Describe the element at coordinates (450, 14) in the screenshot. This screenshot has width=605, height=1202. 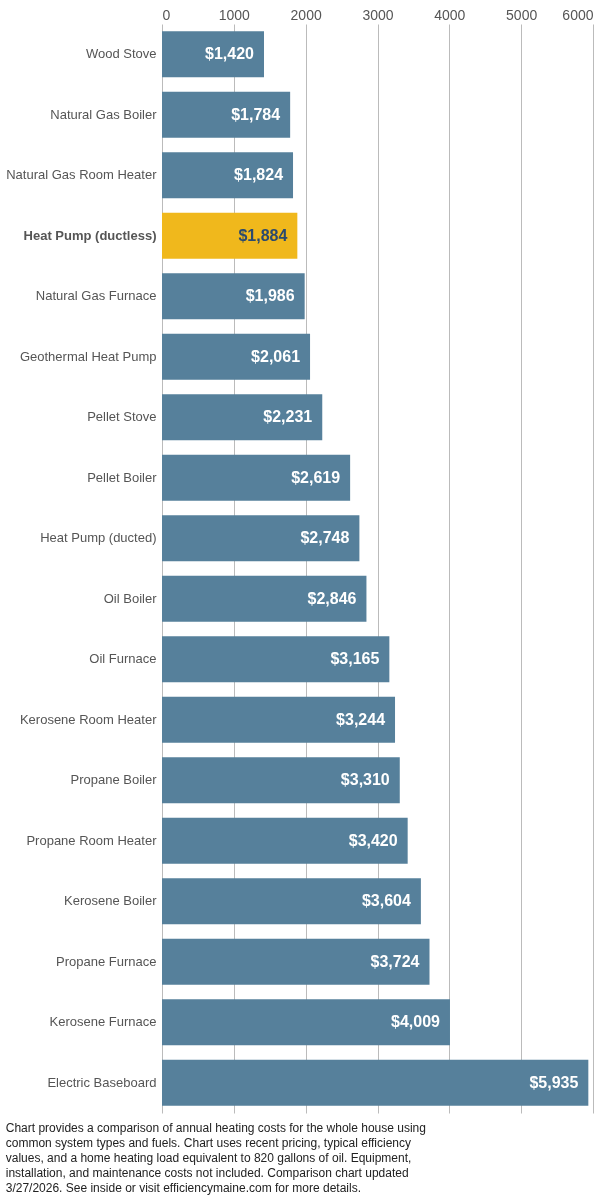
I see `x-tick-label: 4000` at that location.